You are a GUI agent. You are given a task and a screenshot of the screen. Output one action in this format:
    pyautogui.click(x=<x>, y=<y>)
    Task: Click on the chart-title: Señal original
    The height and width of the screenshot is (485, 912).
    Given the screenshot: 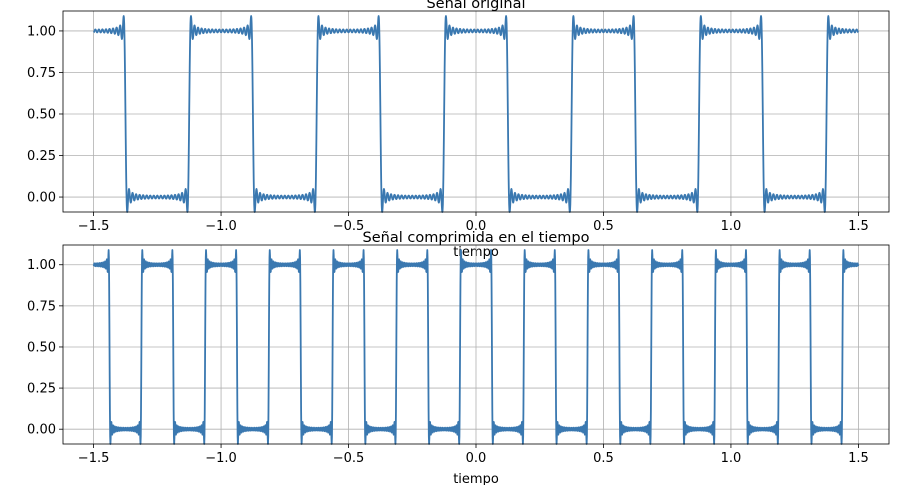 What is the action you would take?
    pyautogui.click(x=475, y=6)
    